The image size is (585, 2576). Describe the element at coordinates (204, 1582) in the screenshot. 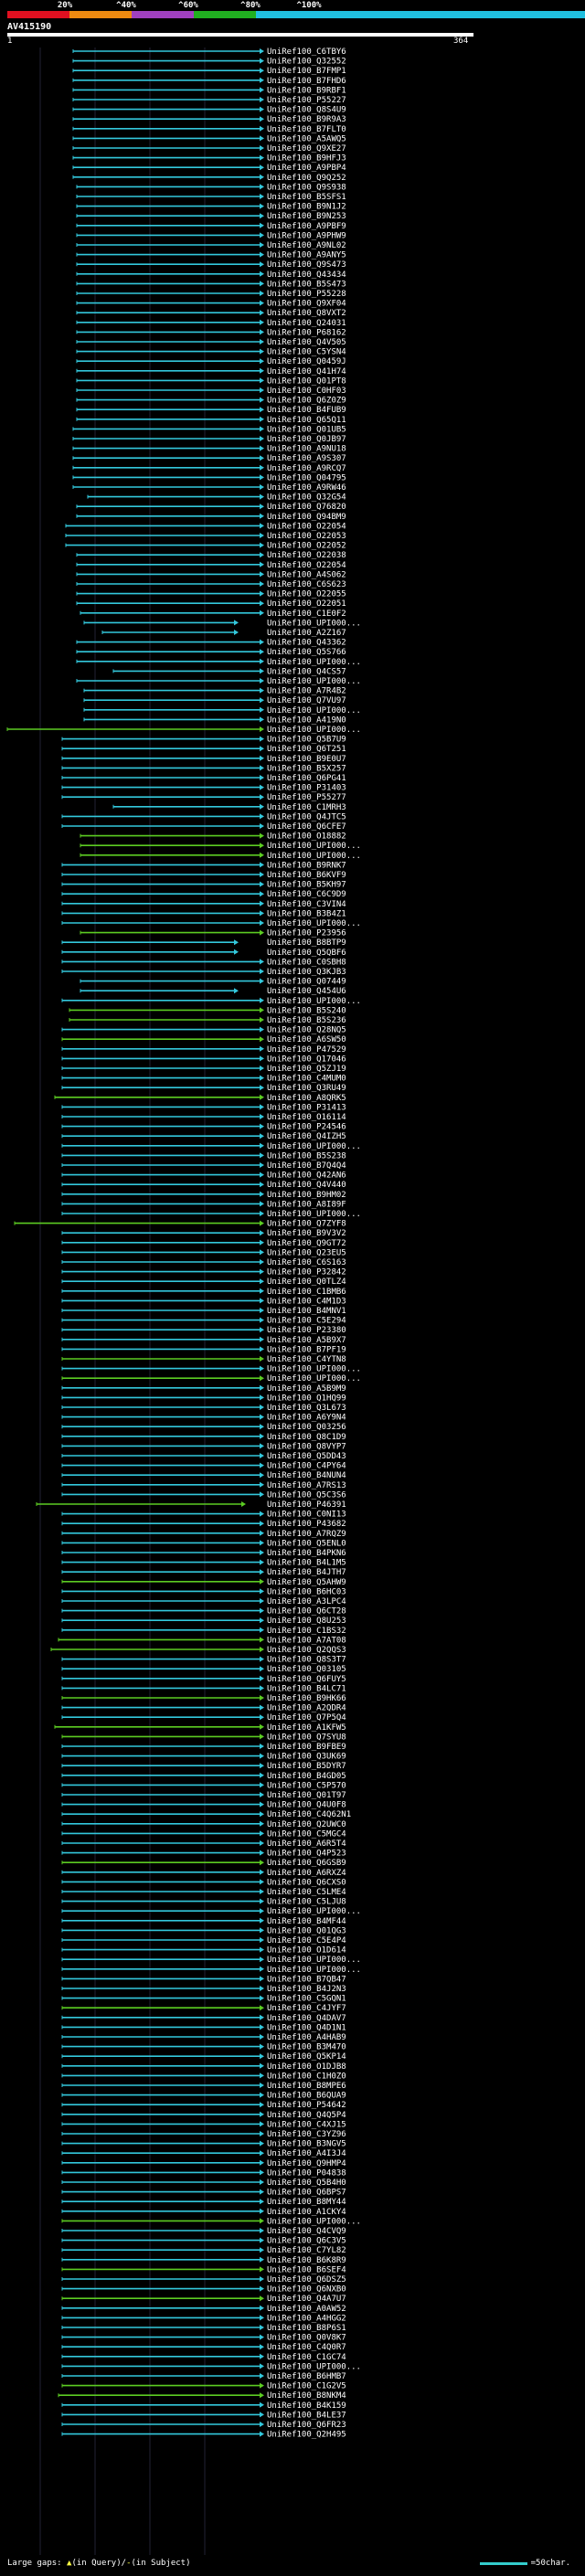

I see `hit-row: UniRef100_Q5AHW9` at that location.